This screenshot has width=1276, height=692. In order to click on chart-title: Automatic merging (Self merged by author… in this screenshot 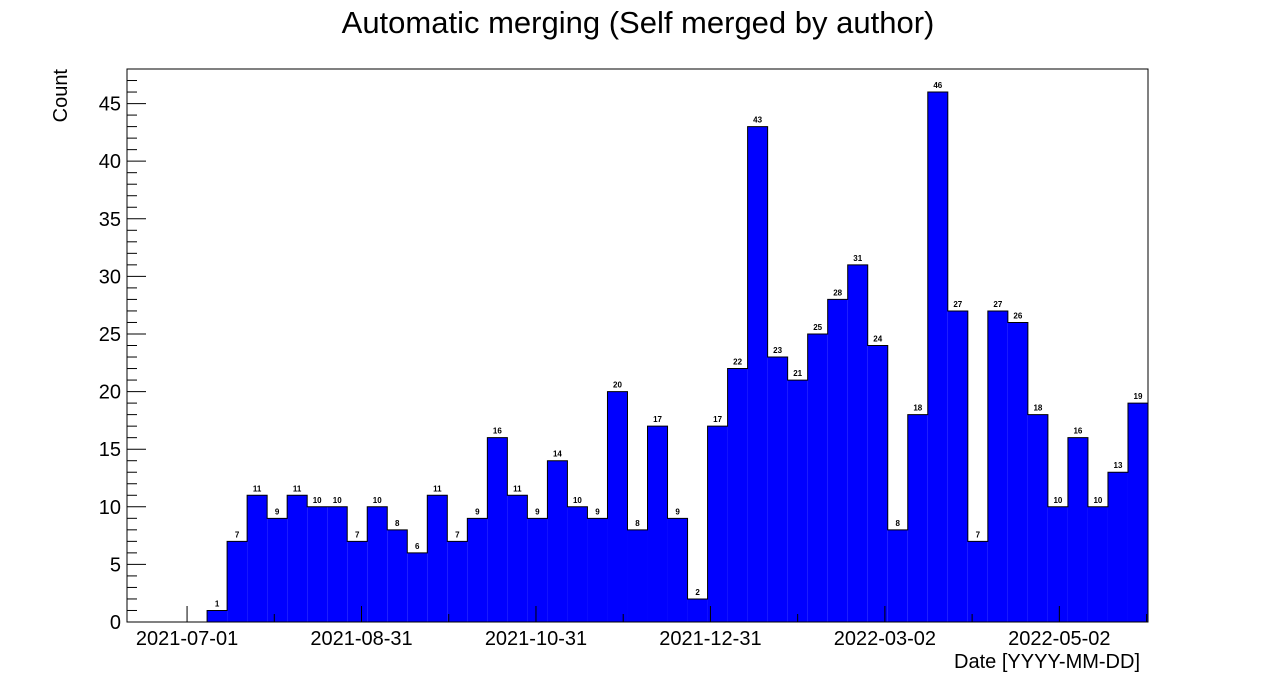, I will do `click(638, 22)`.